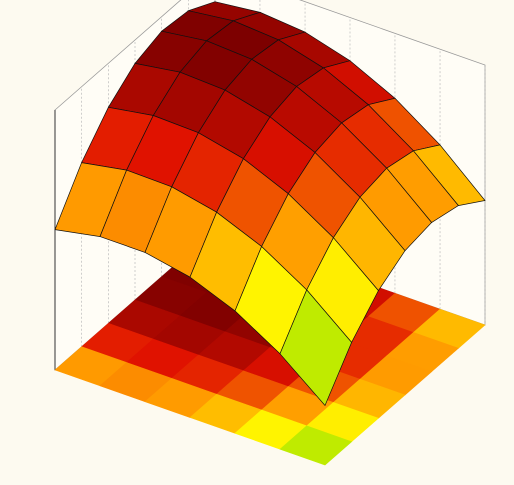 The width and height of the screenshot is (514, 485). Describe the element at coordinates (316, 445) in the screenshot. I see `floor-contour` at that location.